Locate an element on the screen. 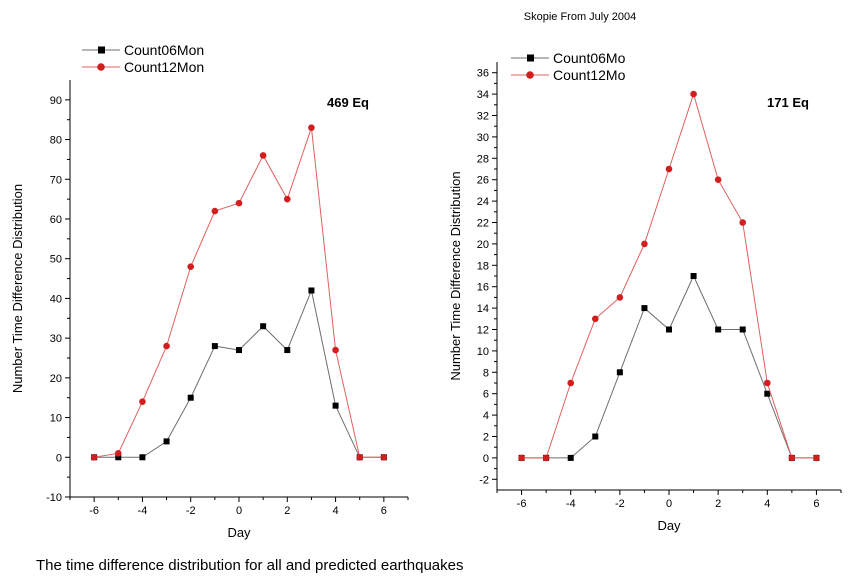  y-tick-label: 34 is located at coordinates (483, 95).